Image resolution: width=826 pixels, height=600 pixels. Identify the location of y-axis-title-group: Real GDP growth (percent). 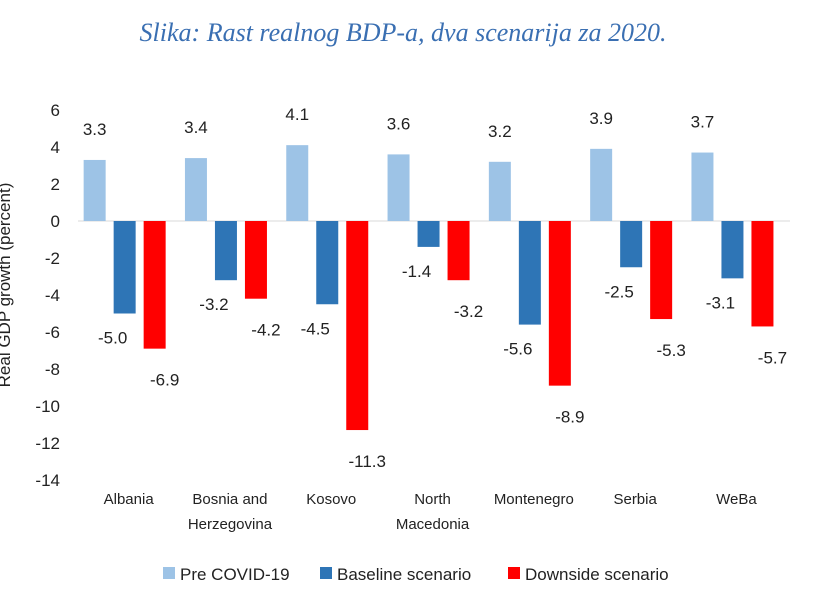
(7, 285).